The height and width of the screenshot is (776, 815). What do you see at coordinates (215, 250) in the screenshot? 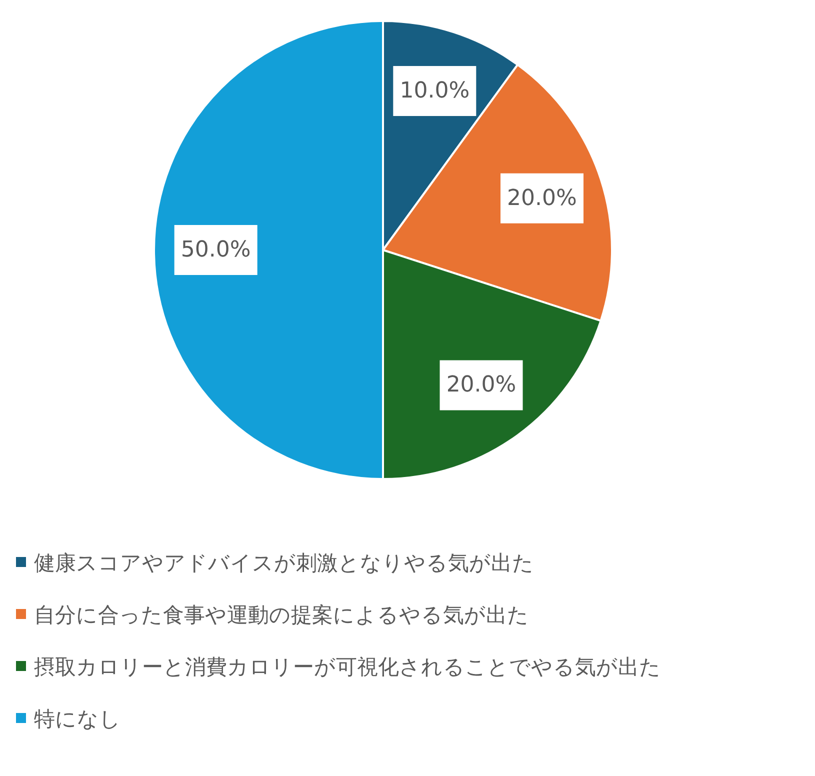
I see `data-label: 50.0%` at bounding box center [215, 250].